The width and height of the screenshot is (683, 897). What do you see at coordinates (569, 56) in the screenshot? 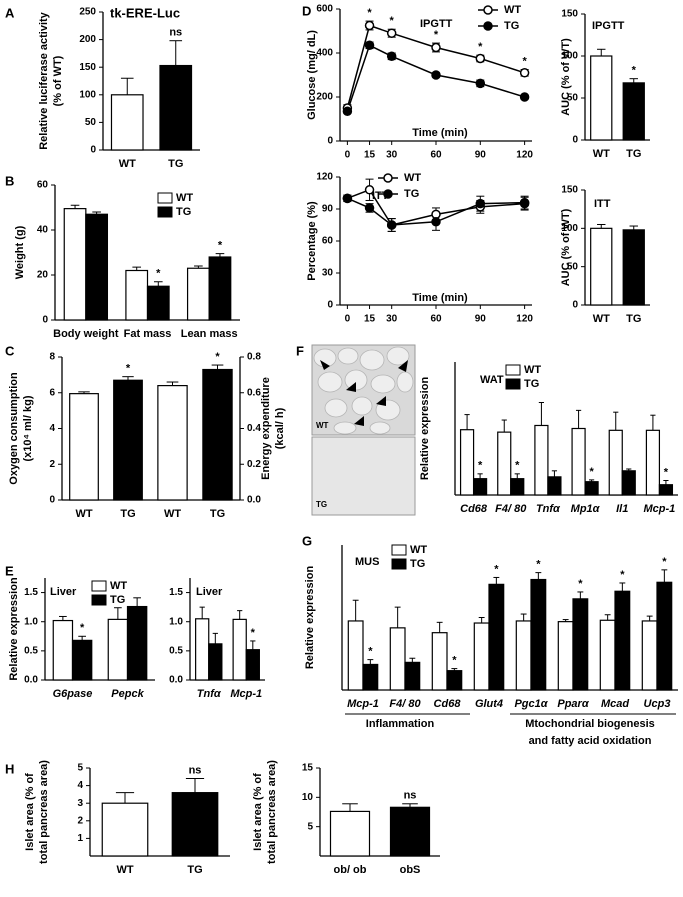
I see `y-tick-label: 100` at bounding box center [569, 56].